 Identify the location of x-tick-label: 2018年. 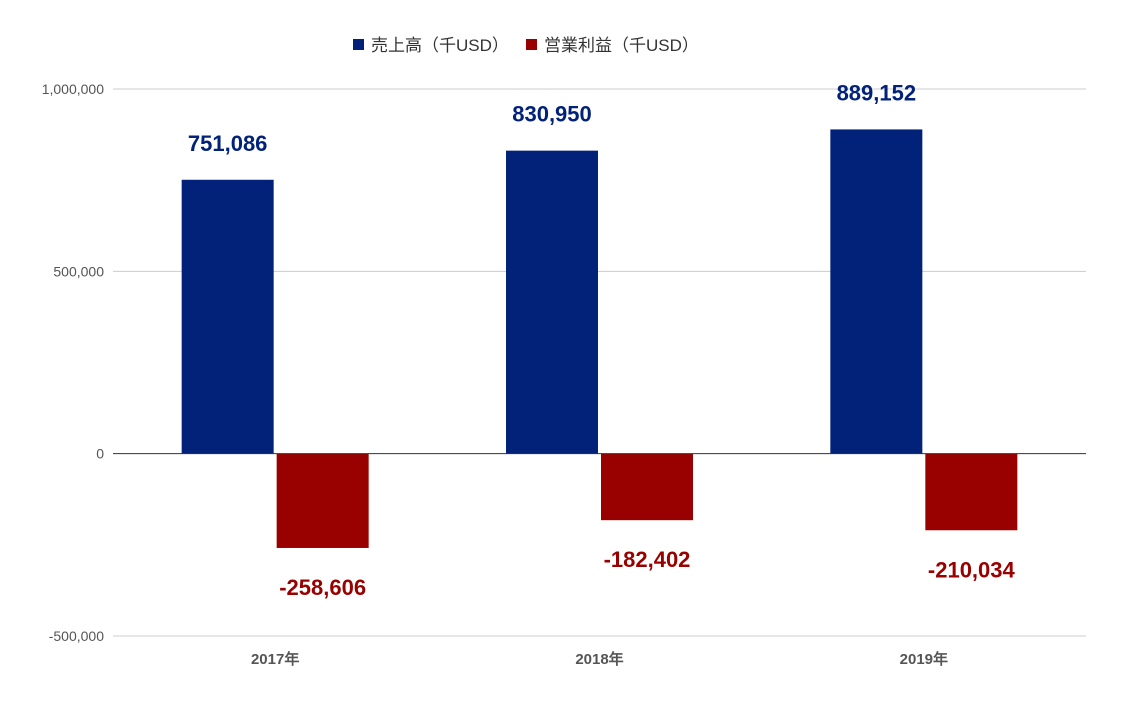
(599, 659).